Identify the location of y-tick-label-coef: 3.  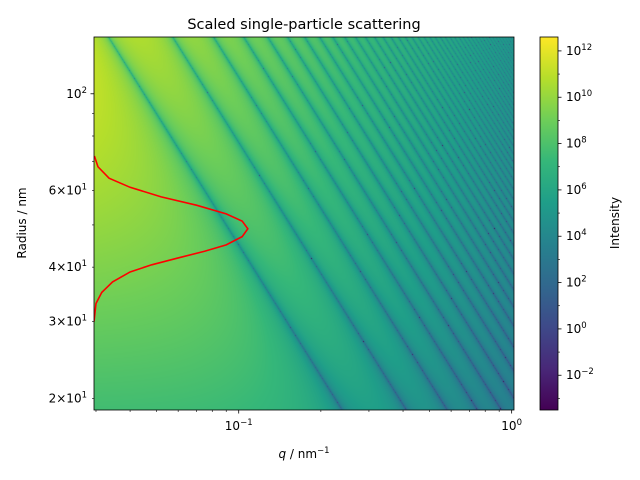
(53, 322).